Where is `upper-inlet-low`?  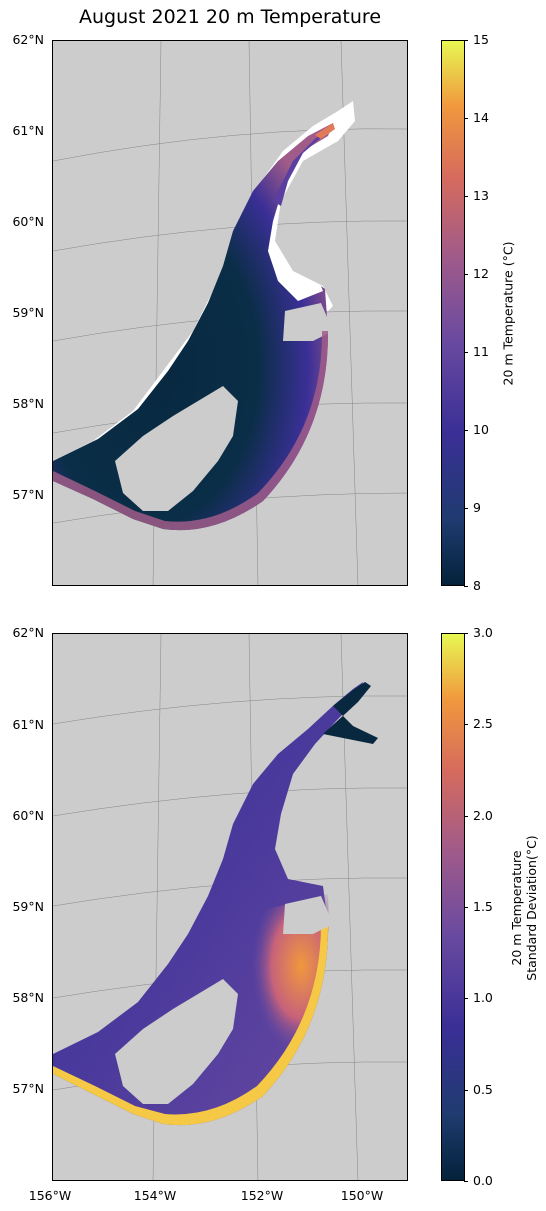
upper-inlet-low is located at coordinates (350, 713).